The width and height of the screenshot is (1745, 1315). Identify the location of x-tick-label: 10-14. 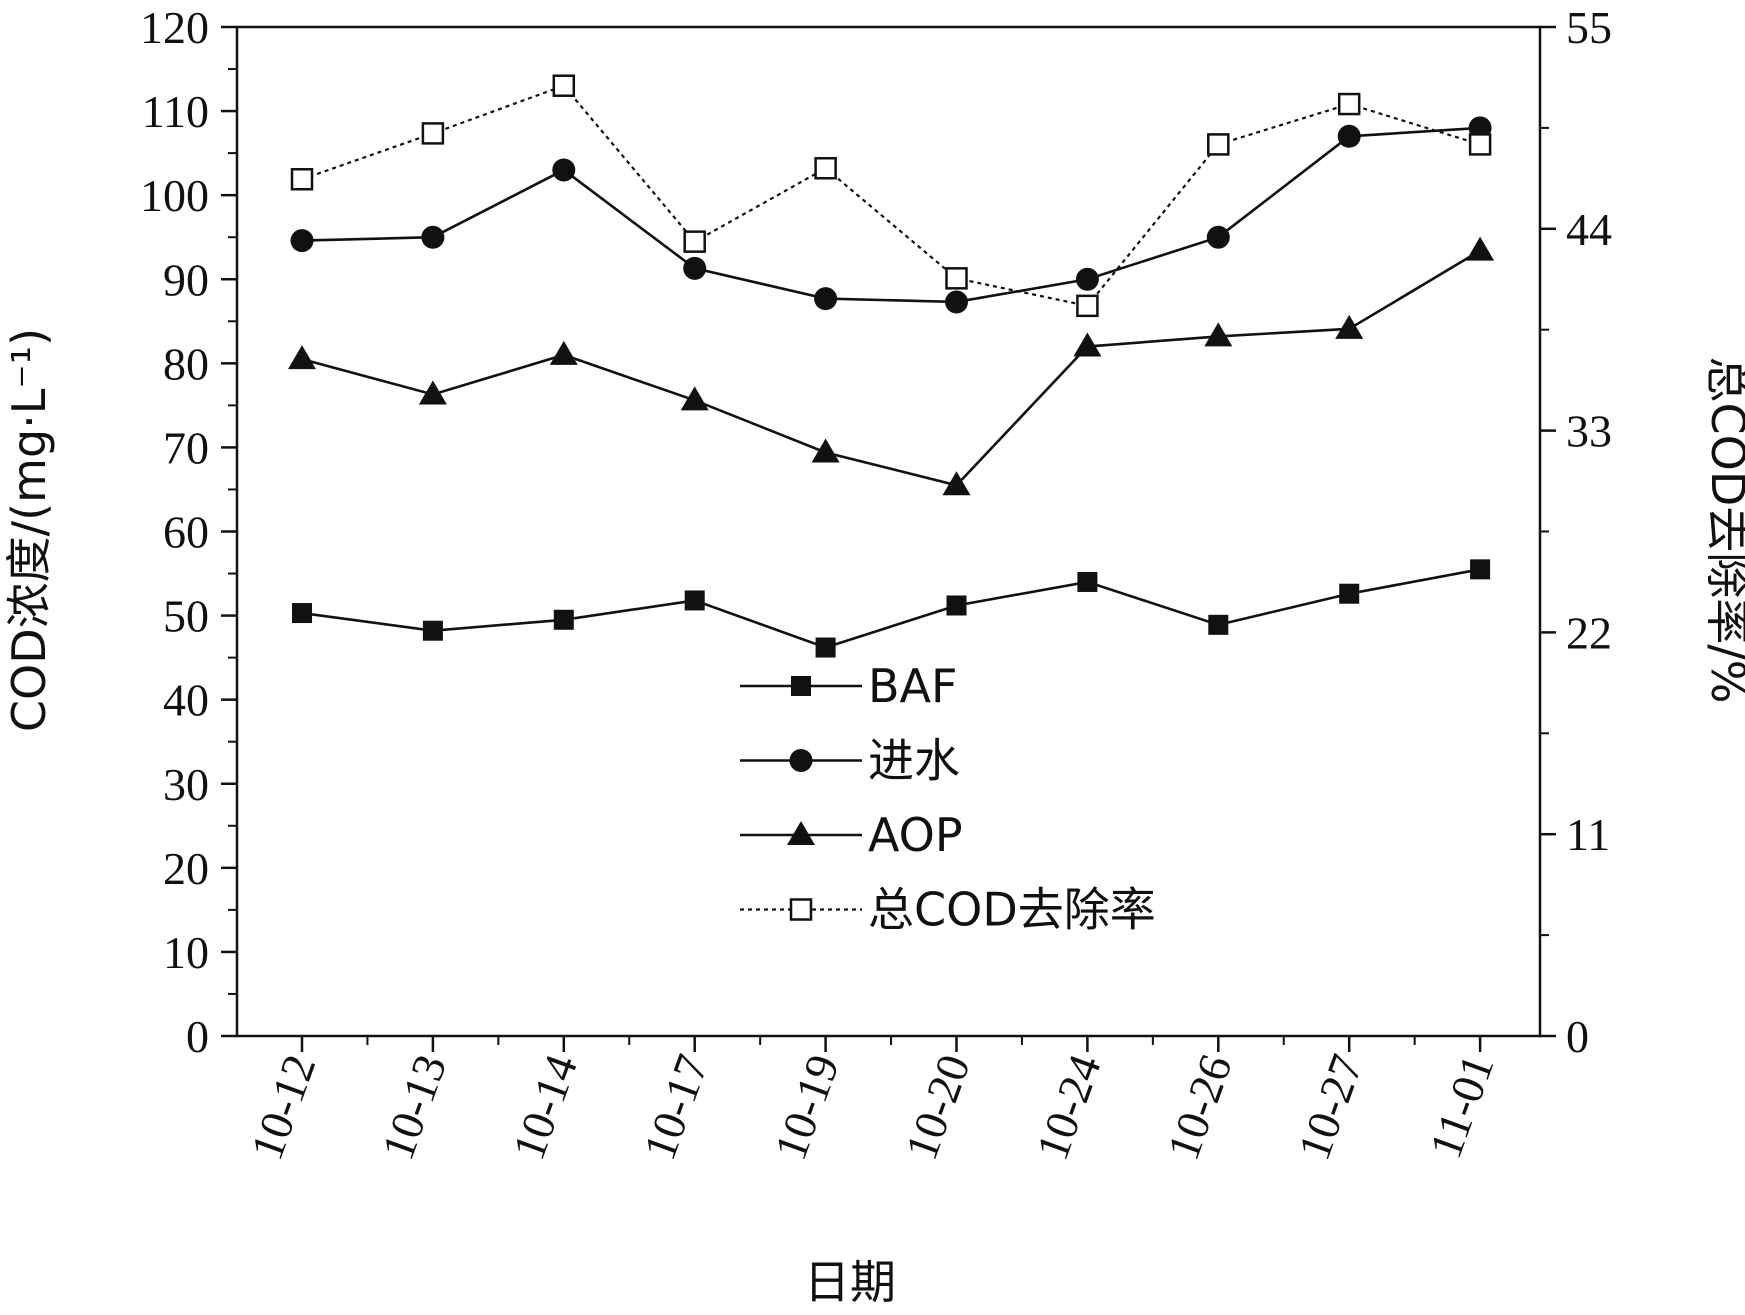
(545, 1107).